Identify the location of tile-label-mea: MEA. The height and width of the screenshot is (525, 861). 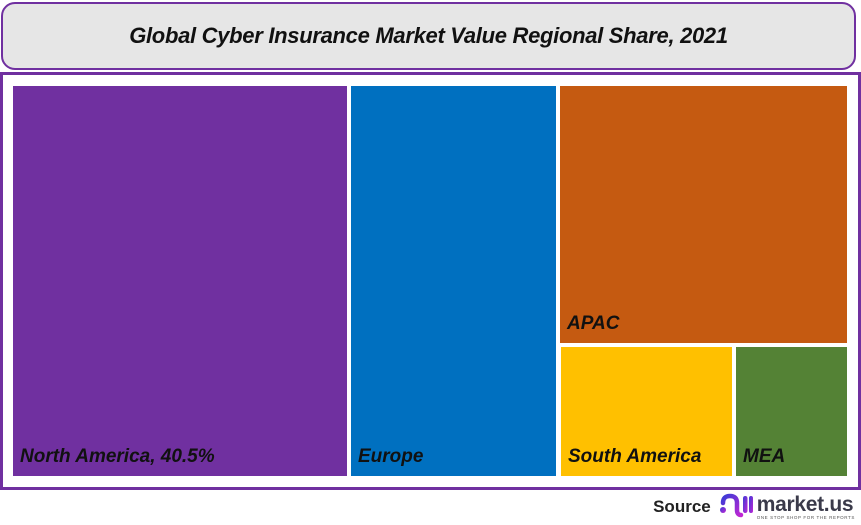
(764, 456).